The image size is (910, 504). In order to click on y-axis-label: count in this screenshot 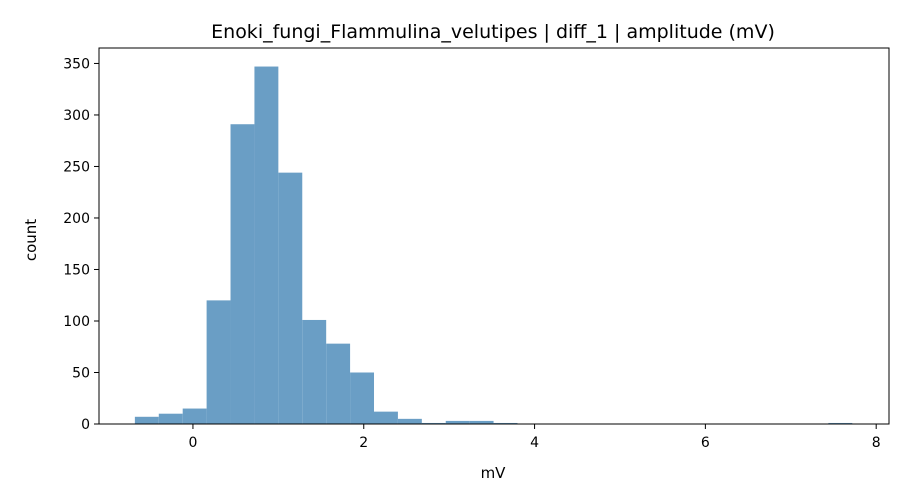, I will do `click(31, 240)`.